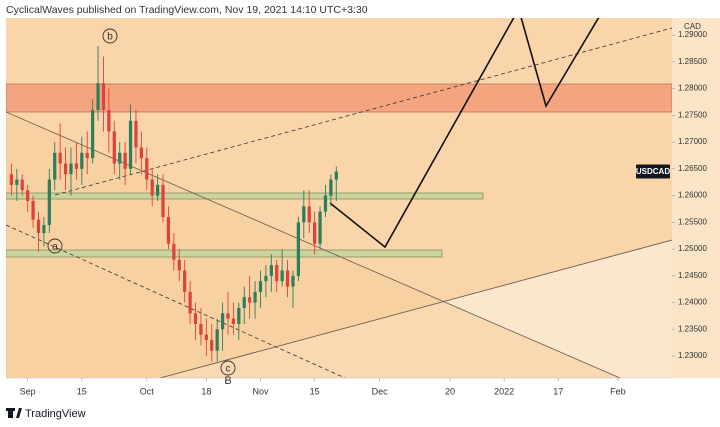 This screenshot has height=427, width=720. What do you see at coordinates (692, 141) in the screenshot?
I see `y-tick-label: 1.27000` at bounding box center [692, 141].